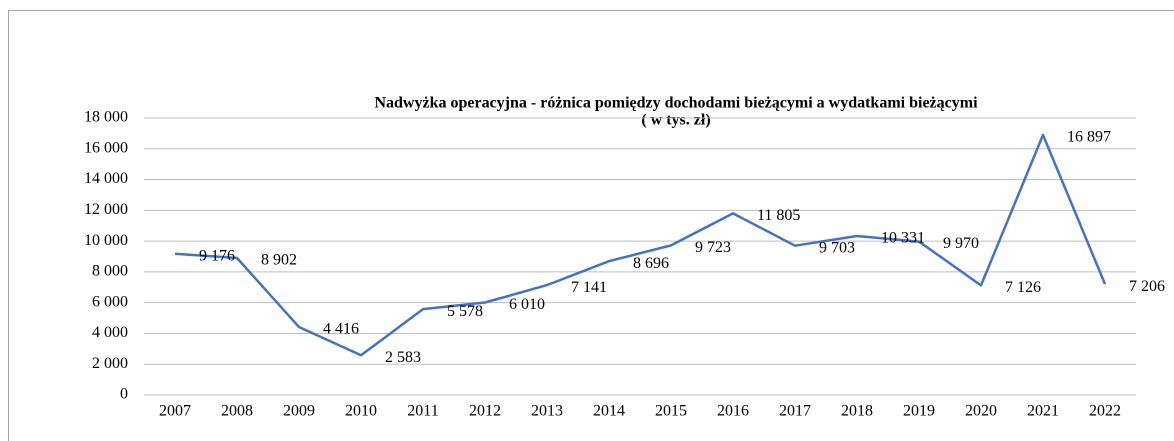 The height and width of the screenshot is (441, 1174). Describe the element at coordinates (217, 255) in the screenshot. I see `data-label: 9 176` at that location.